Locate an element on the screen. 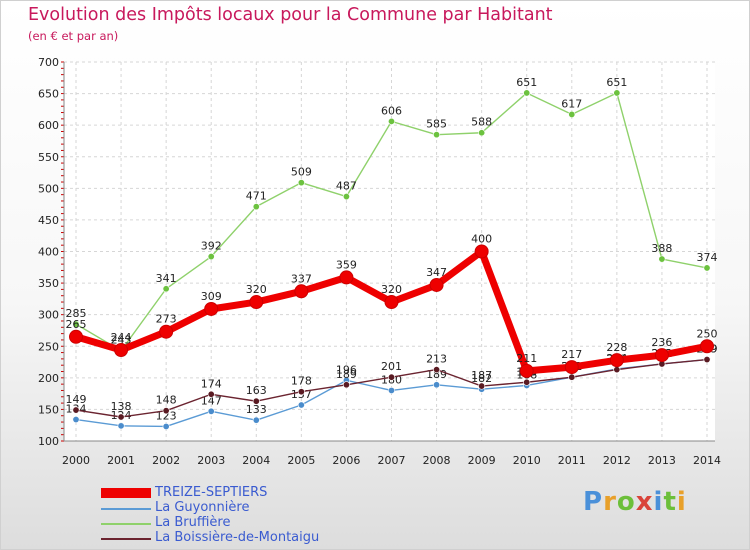 The image size is (750, 550). data-label-la-boissi-re-de-montaigu: 187 is located at coordinates (481, 375).